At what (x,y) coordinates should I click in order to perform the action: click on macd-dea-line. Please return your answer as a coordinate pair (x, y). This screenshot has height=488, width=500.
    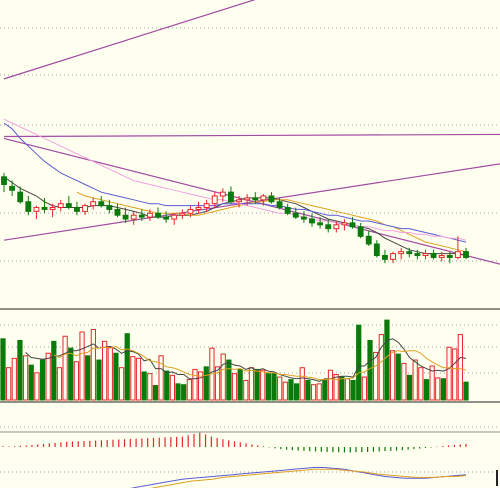
    Looking at the image, I should click on (308, 478).